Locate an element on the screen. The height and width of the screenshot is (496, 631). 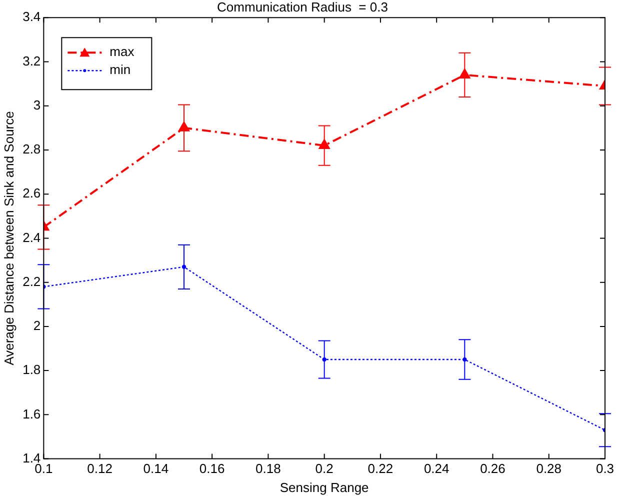
x-tick-label: 0.1 is located at coordinates (43, 468).